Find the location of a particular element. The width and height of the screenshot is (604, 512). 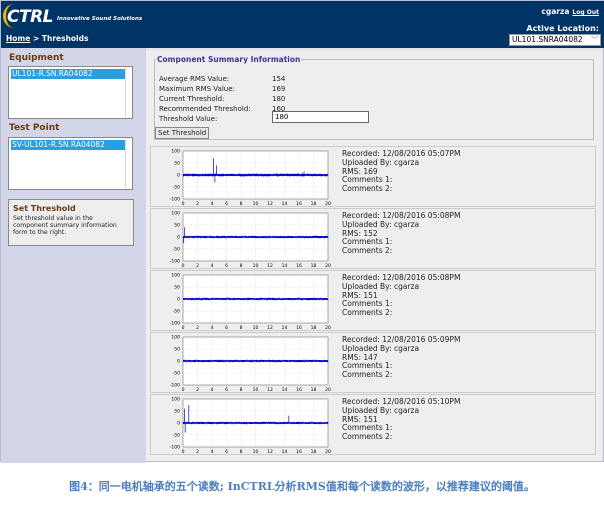

equipment-option: UL101-R.SN.RA04082 is located at coordinates (68, 74).